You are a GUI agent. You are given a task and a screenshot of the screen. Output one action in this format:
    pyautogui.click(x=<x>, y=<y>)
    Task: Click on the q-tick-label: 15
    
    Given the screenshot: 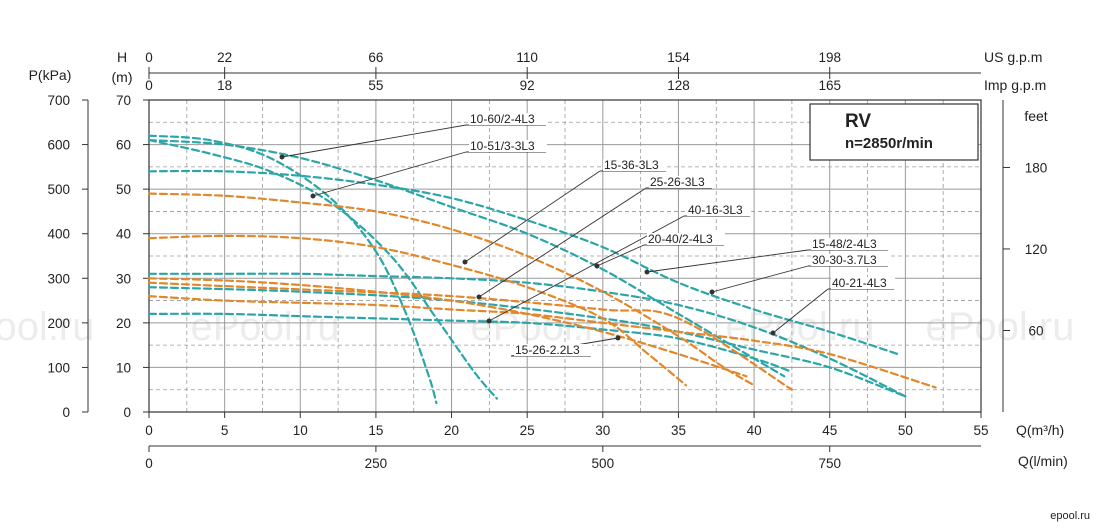 What is the action you would take?
    pyautogui.click(x=375, y=430)
    